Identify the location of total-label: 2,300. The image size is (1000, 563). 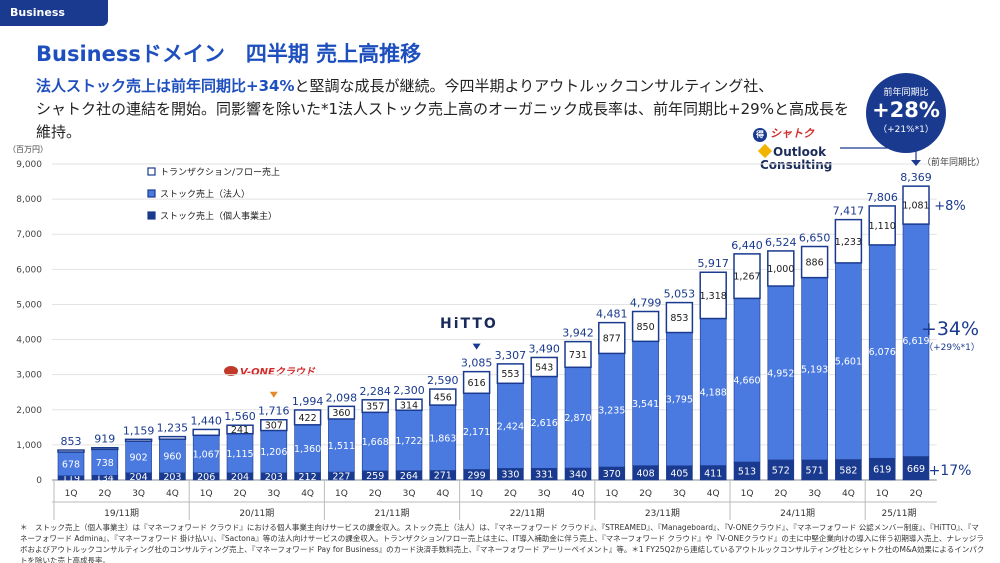
(409, 390).